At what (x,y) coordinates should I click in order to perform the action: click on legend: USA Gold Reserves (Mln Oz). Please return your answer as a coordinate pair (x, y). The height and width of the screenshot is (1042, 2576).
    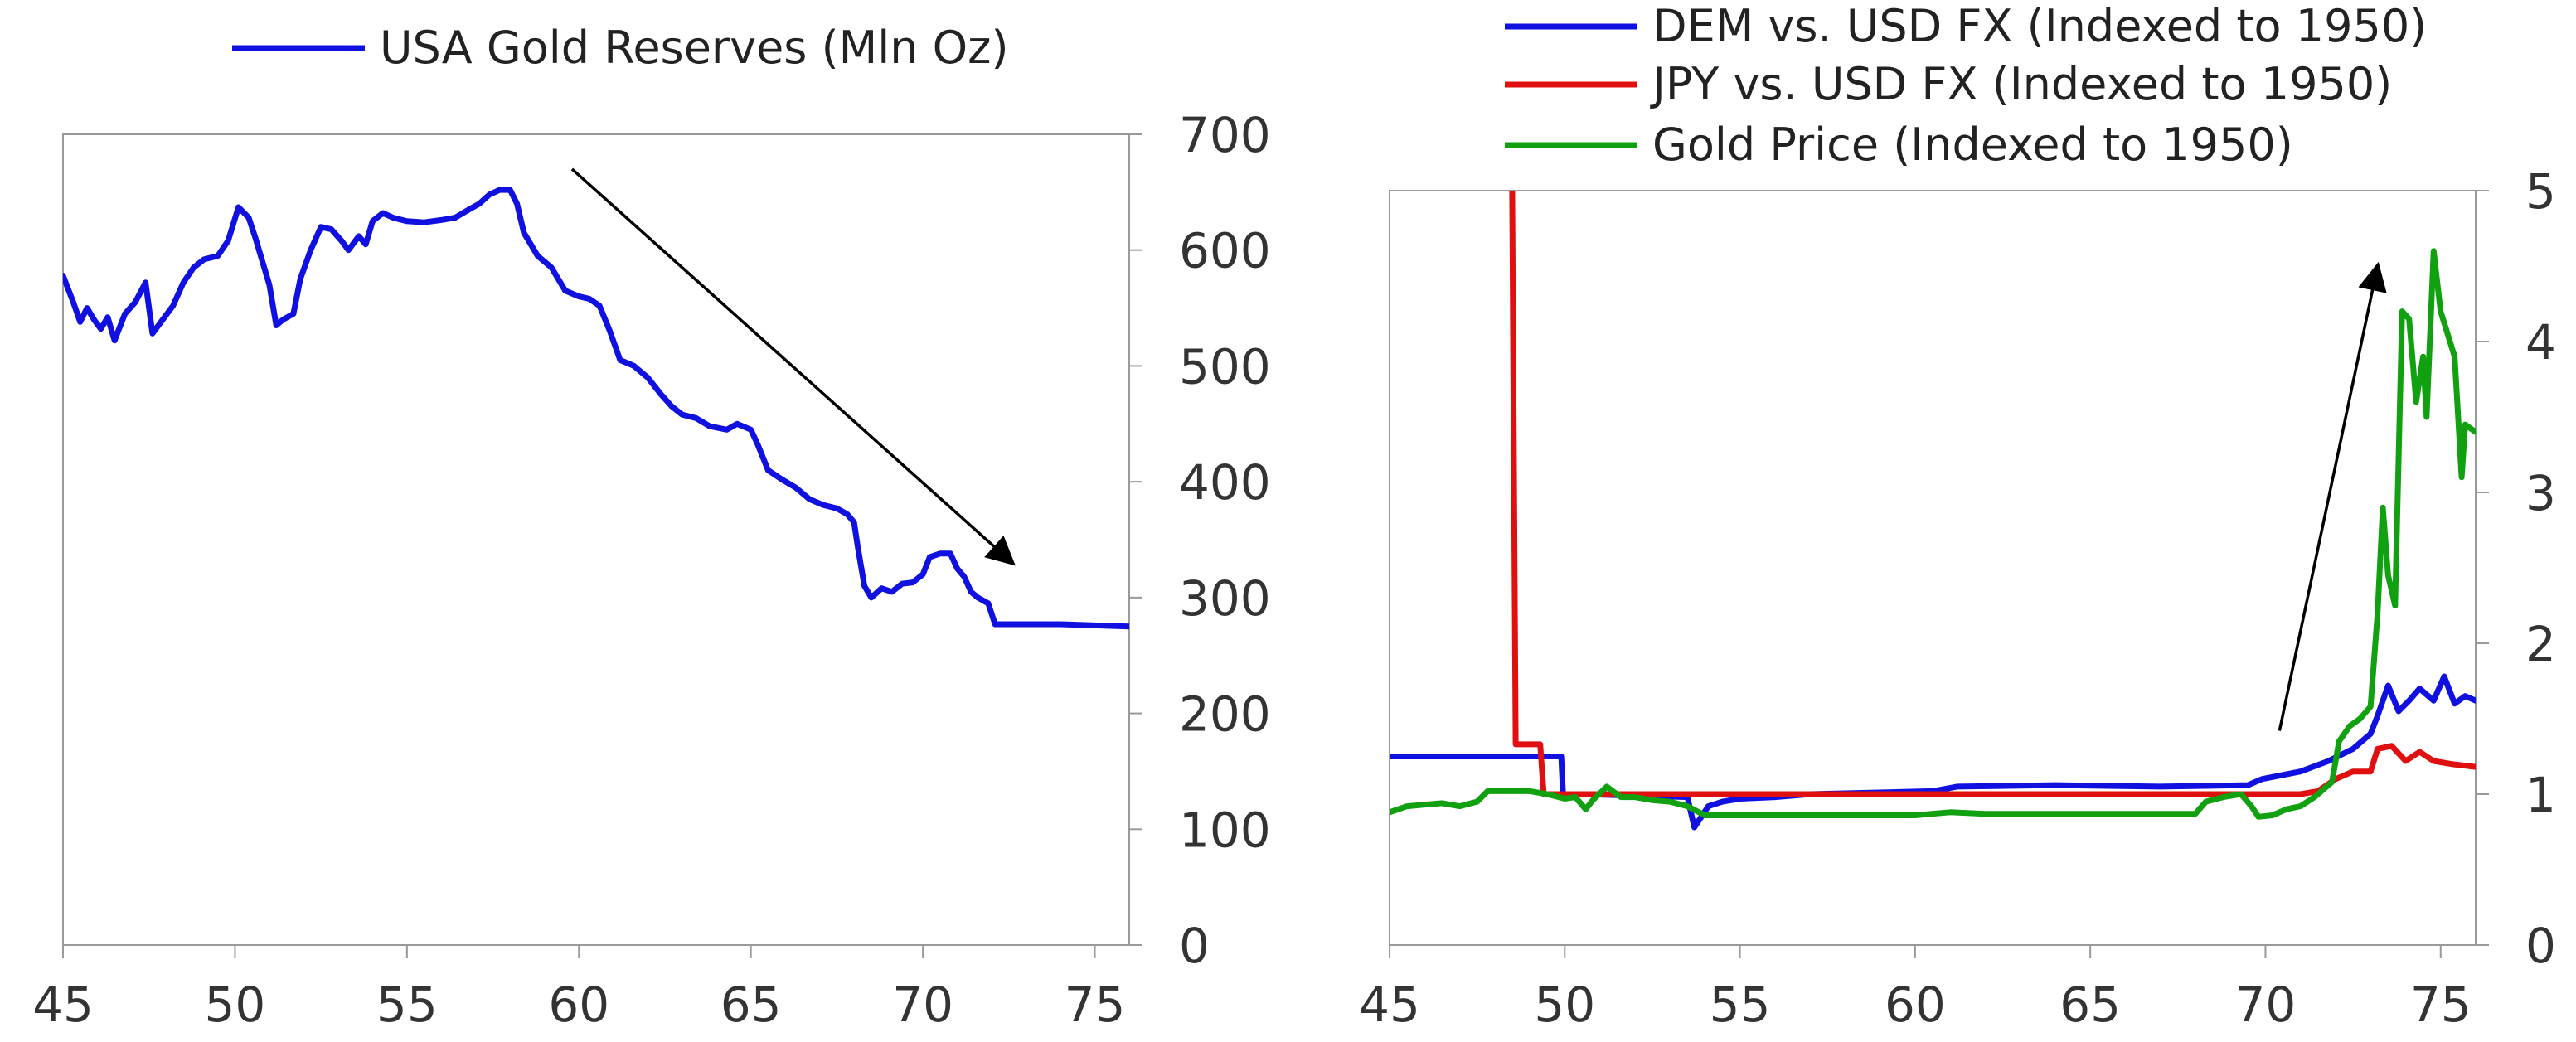
    Looking at the image, I should click on (620, 48).